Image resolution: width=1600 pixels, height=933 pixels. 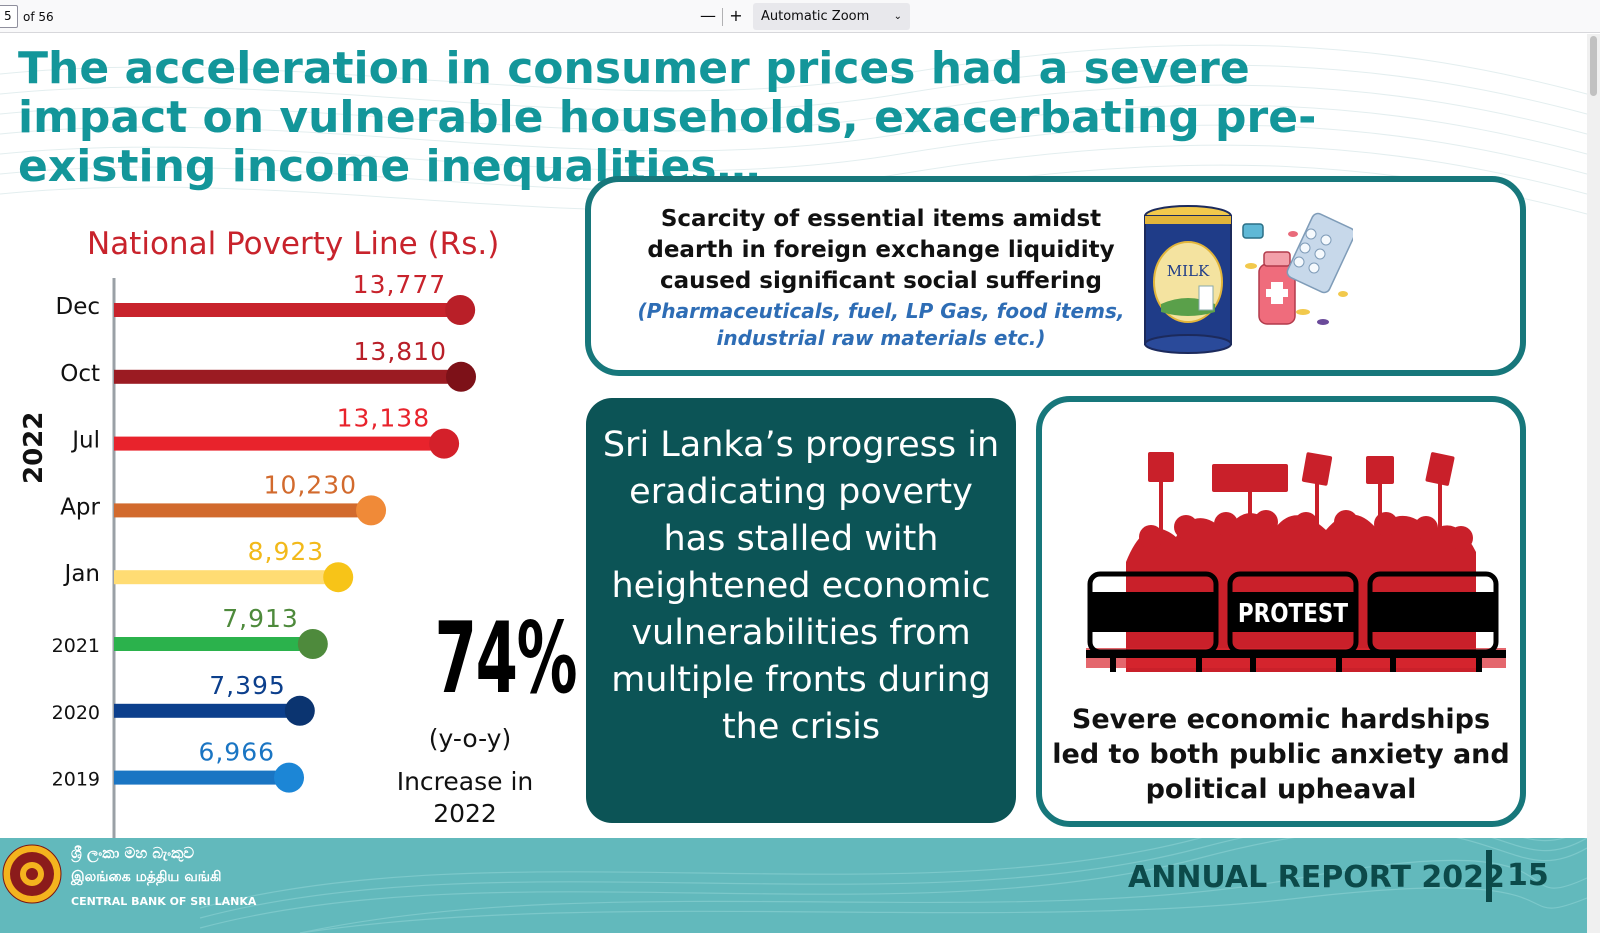 I want to click on viewer-toolbar: 5 of 56 — + Automatic Zoom ⌄, so click(x=800, y=16).